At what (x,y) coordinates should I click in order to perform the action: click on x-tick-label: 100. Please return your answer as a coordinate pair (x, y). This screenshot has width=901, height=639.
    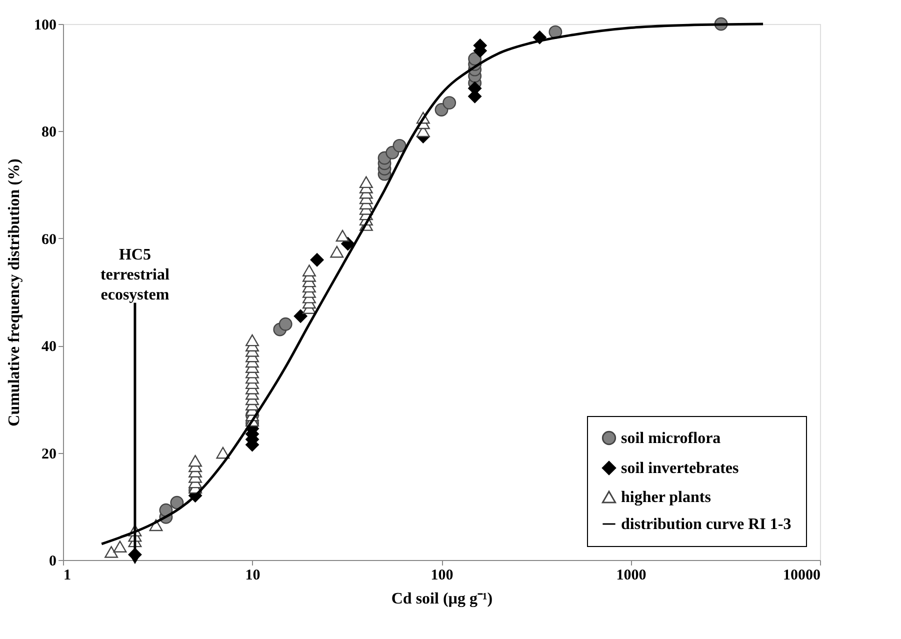
    Looking at the image, I should click on (442, 576).